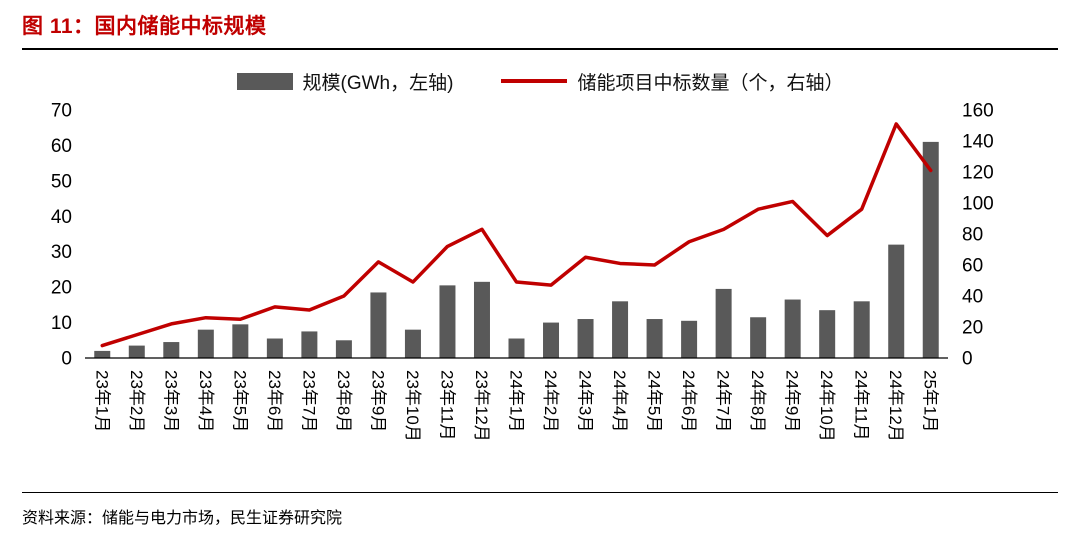 This screenshot has height=551, width=1080. What do you see at coordinates (61, 252) in the screenshot?
I see `left-axis-tick: 30` at bounding box center [61, 252].